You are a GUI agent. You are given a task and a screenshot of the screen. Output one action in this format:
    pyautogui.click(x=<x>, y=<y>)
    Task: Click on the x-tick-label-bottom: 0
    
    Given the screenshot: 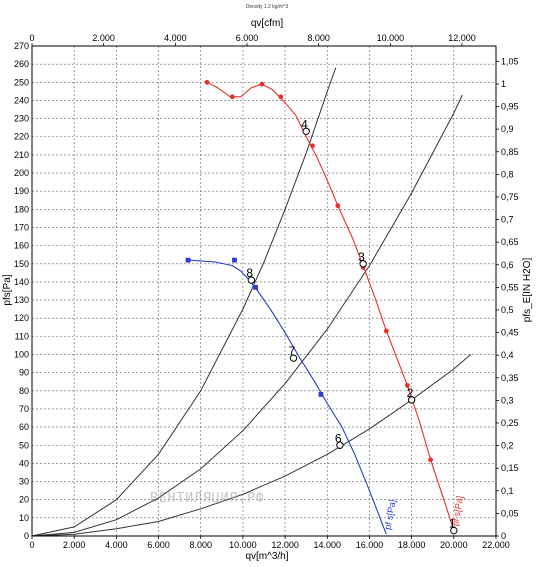 What is the action you would take?
    pyautogui.click(x=31, y=545)
    